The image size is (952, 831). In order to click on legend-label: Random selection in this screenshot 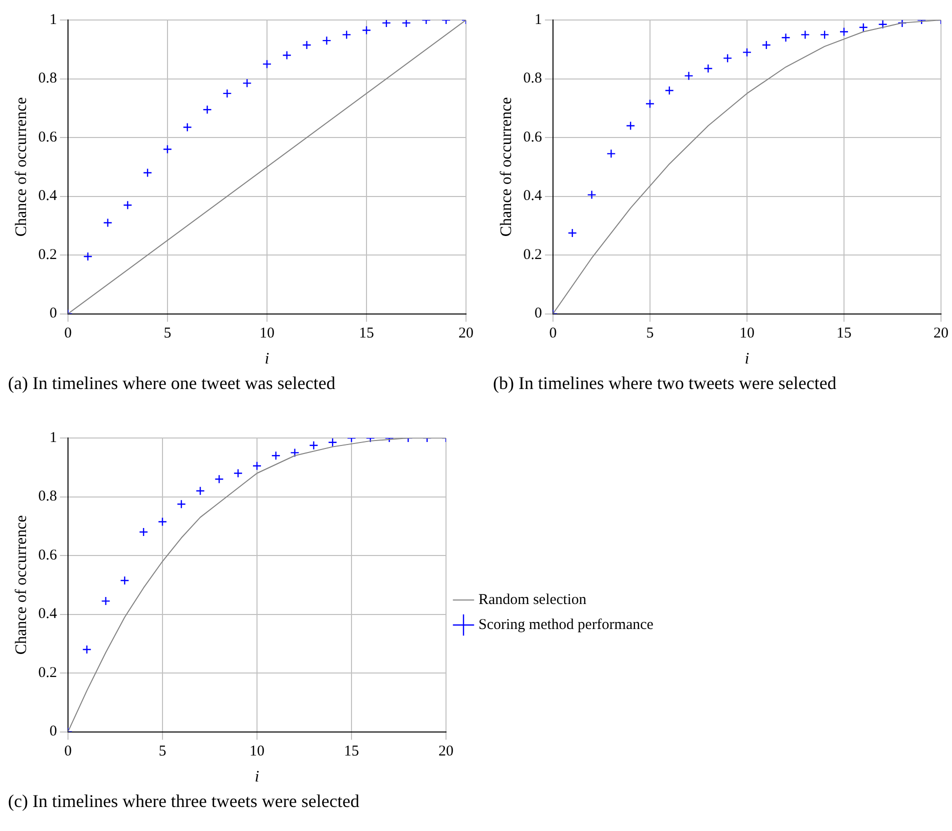, I will do `click(532, 600)`.